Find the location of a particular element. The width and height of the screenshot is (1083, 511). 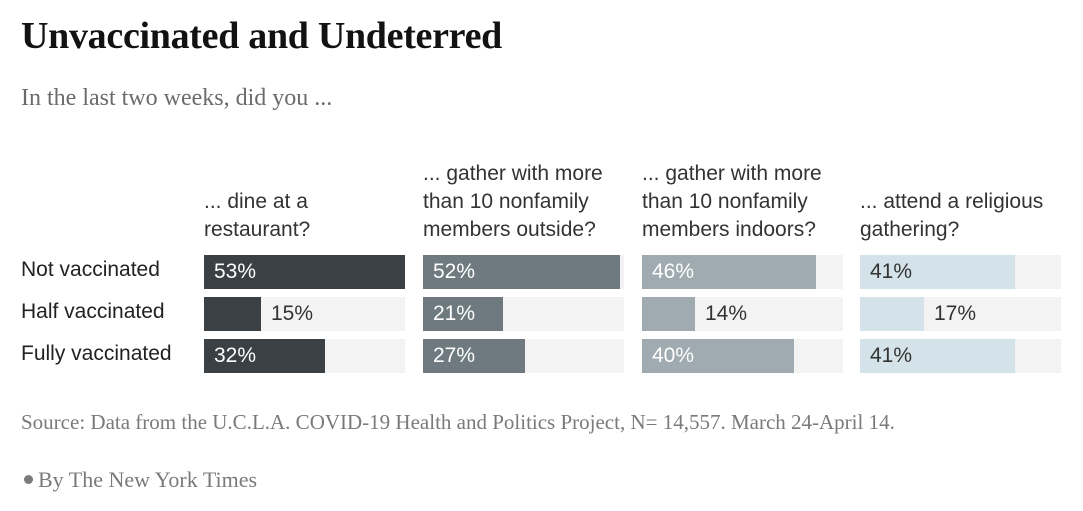

data-label: 40% is located at coordinates (673, 355).